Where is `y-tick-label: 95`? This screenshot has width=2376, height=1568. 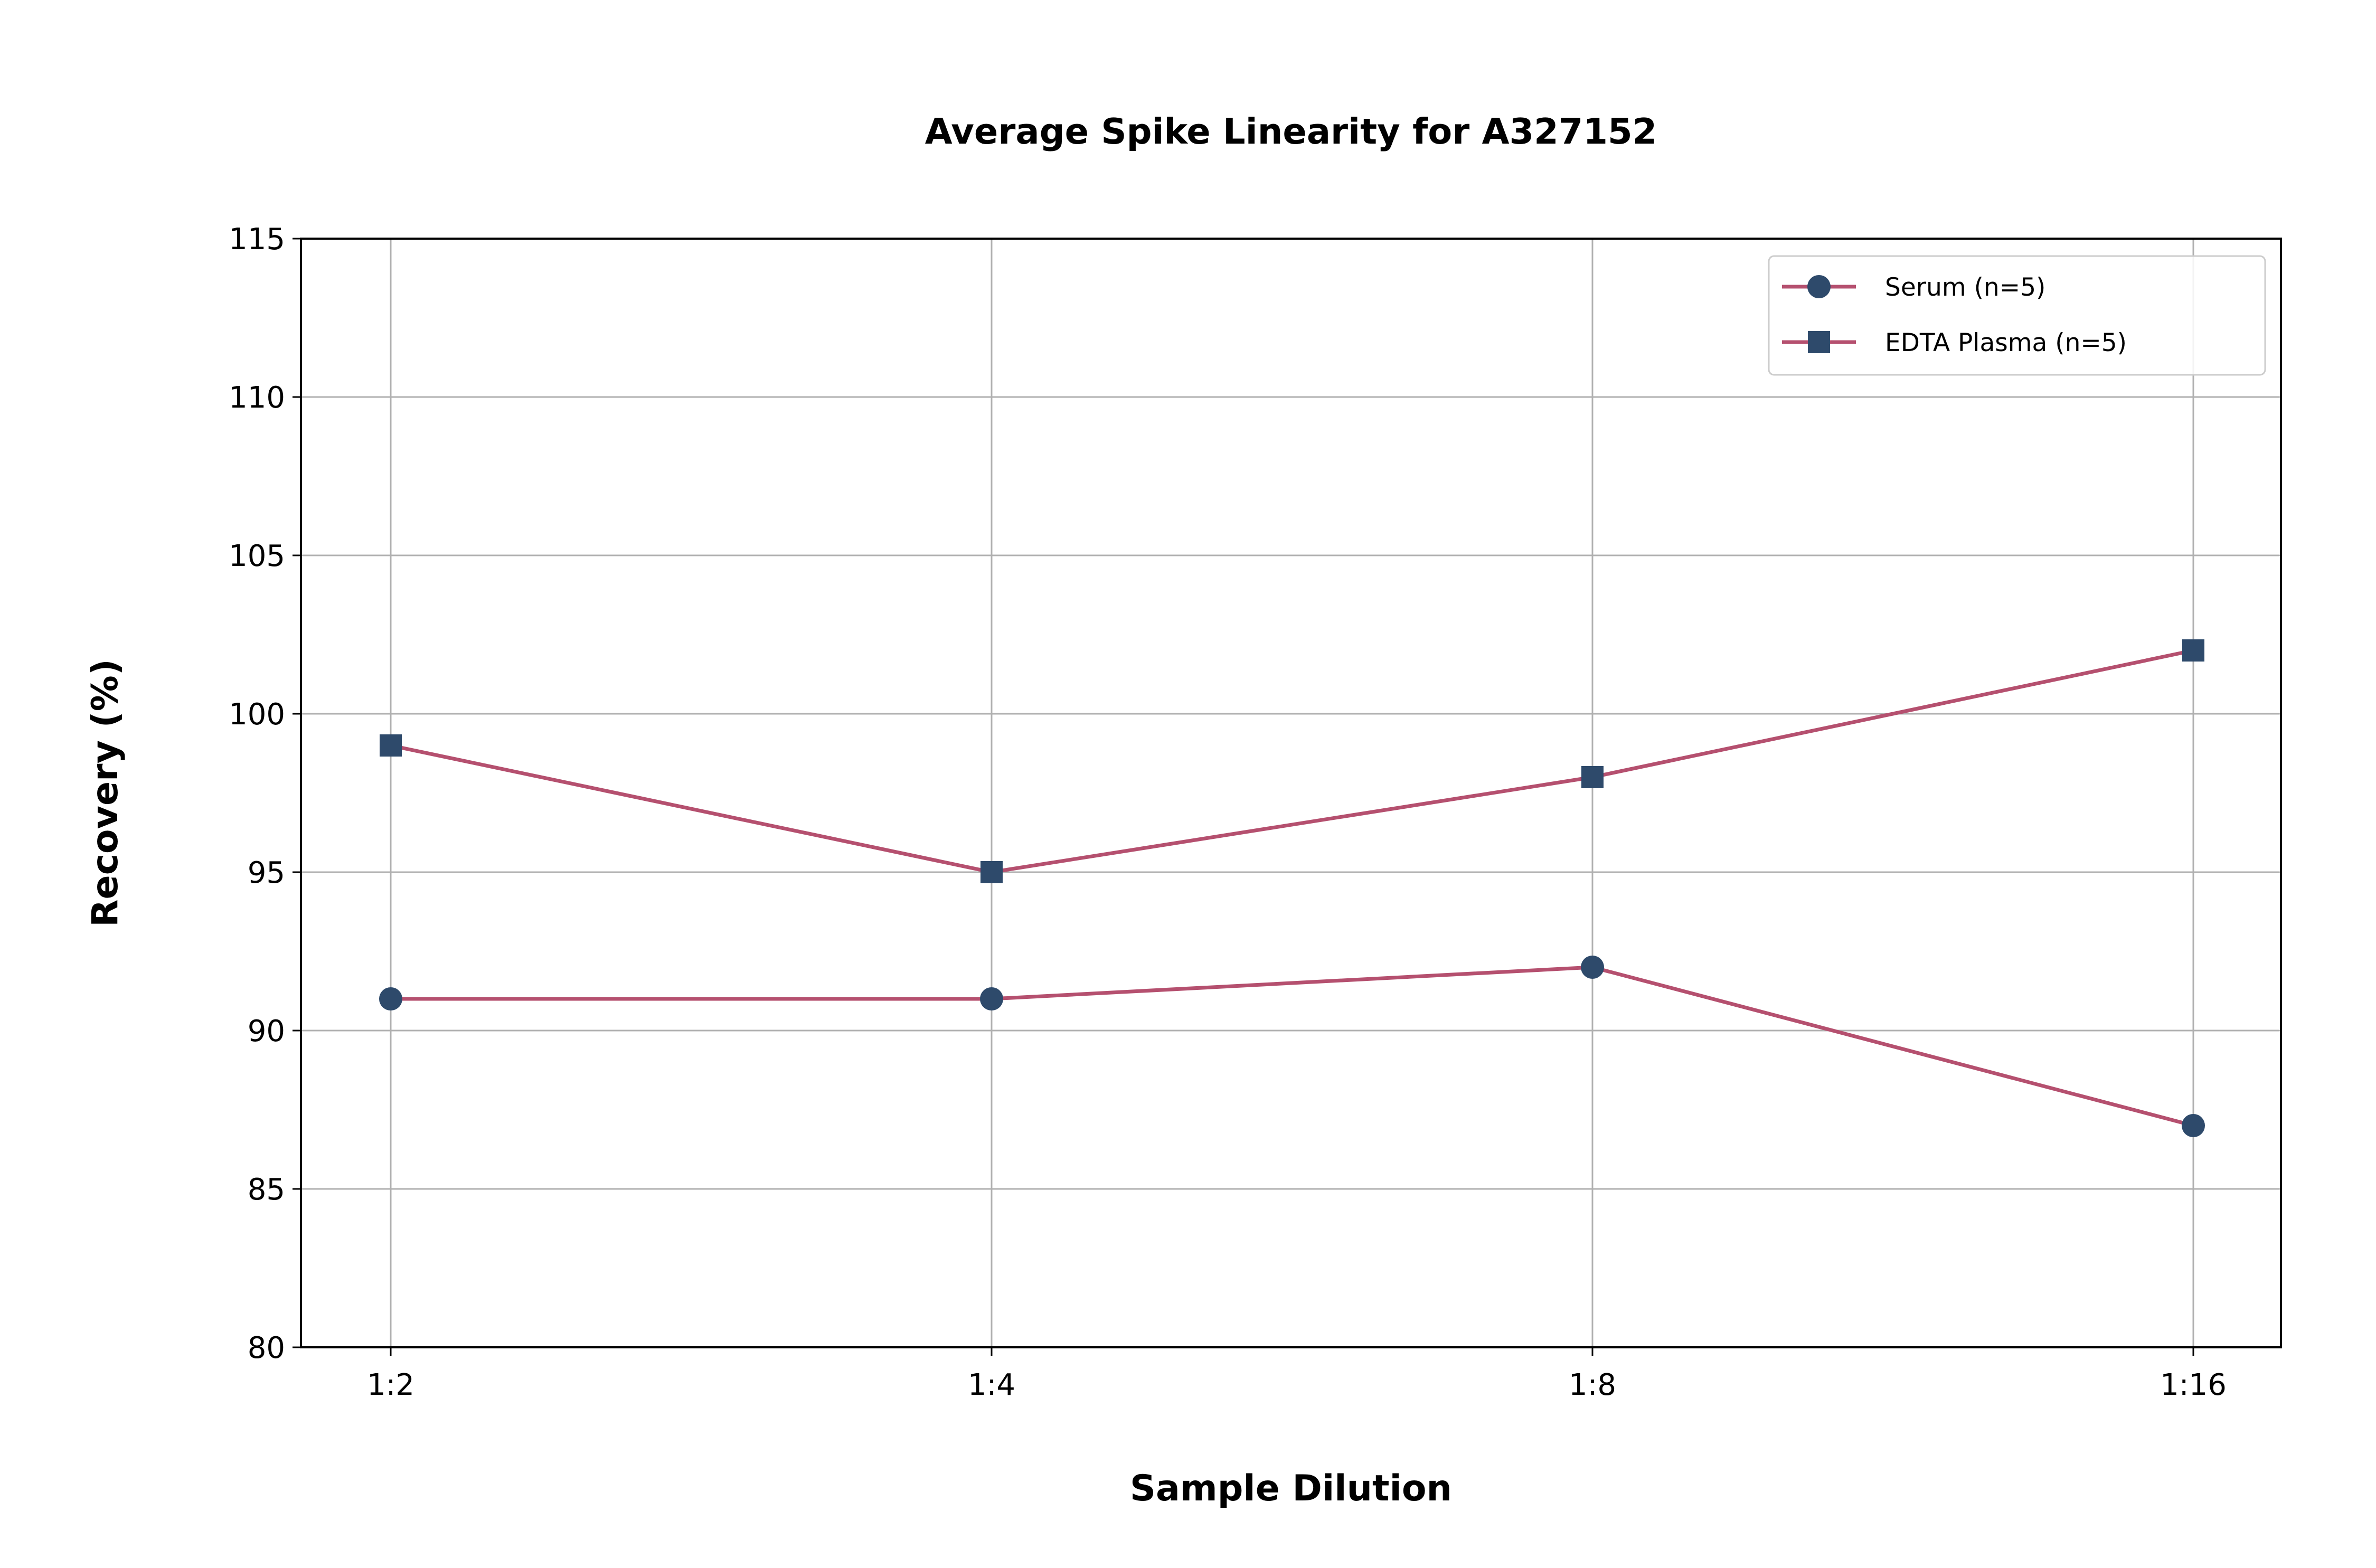 y-tick-label: 95 is located at coordinates (266, 873).